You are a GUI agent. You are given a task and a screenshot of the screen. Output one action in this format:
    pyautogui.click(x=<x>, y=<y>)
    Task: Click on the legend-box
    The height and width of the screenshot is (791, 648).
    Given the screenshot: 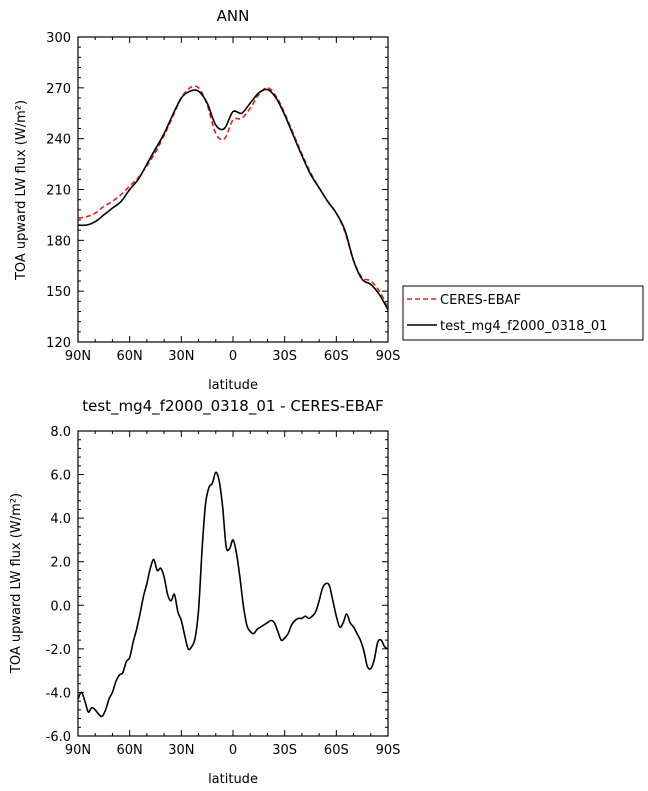 What is the action you would take?
    pyautogui.click(x=523, y=313)
    